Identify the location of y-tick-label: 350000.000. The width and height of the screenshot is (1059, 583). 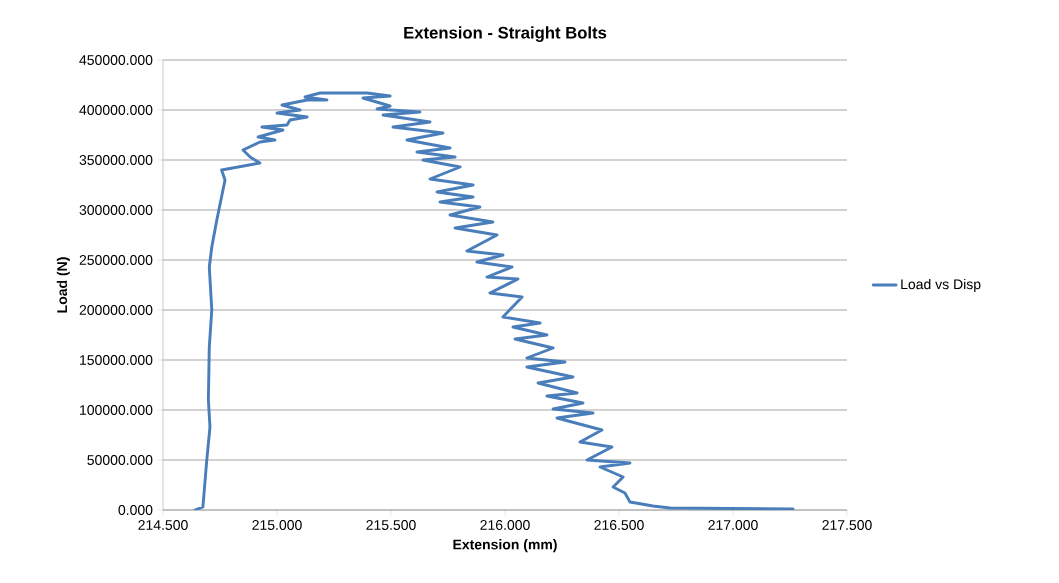
(116, 160).